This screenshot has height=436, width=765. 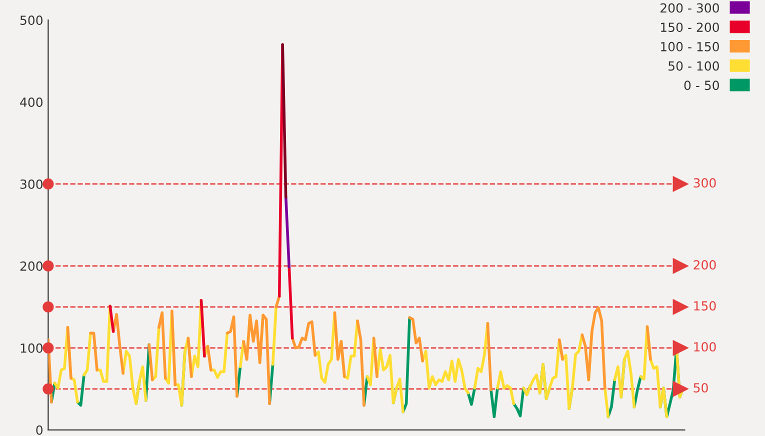 What do you see at coordinates (31, 184) in the screenshot?
I see `y-tick-label: 300` at bounding box center [31, 184].